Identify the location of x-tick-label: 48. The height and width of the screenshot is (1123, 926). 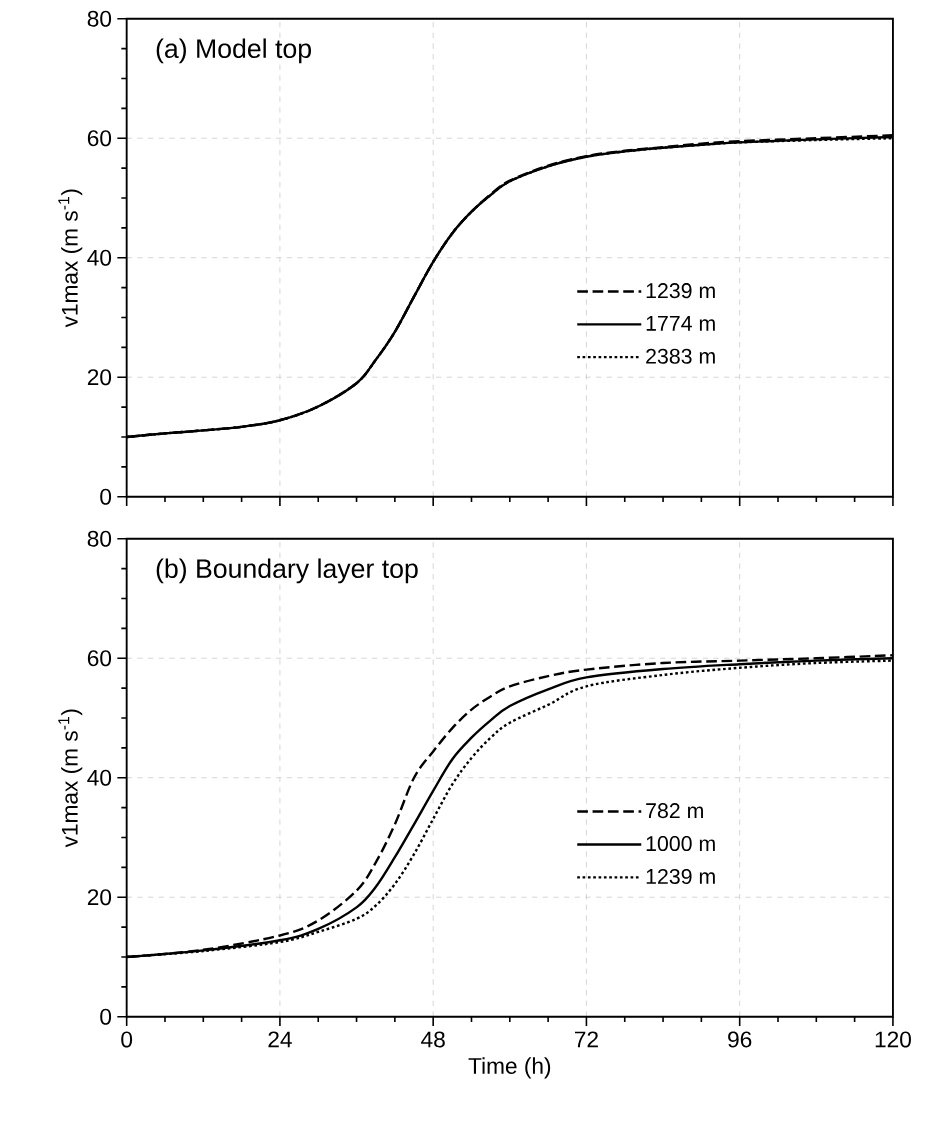
(433, 1039).